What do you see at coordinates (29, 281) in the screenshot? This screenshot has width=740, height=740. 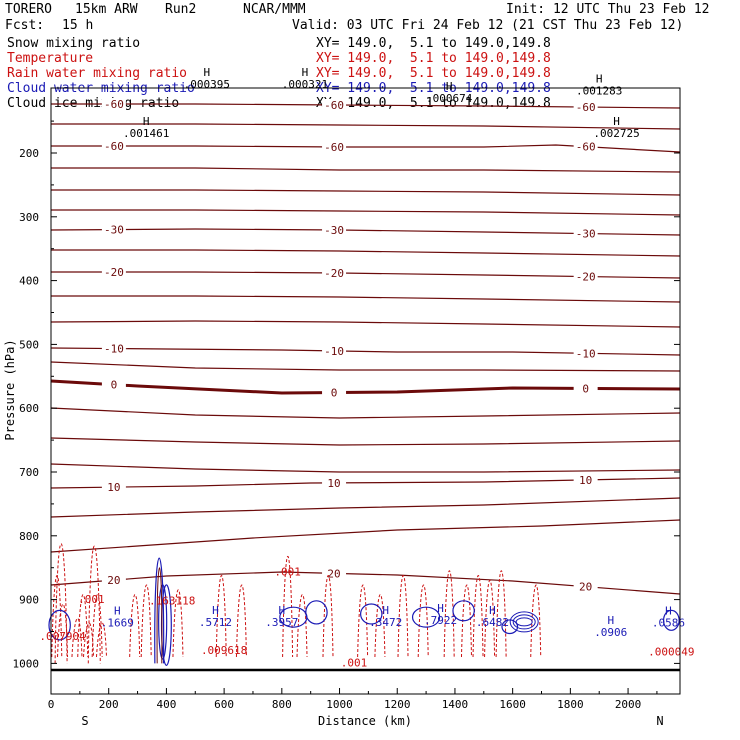 I see `y-tick-label: 400` at bounding box center [29, 281].